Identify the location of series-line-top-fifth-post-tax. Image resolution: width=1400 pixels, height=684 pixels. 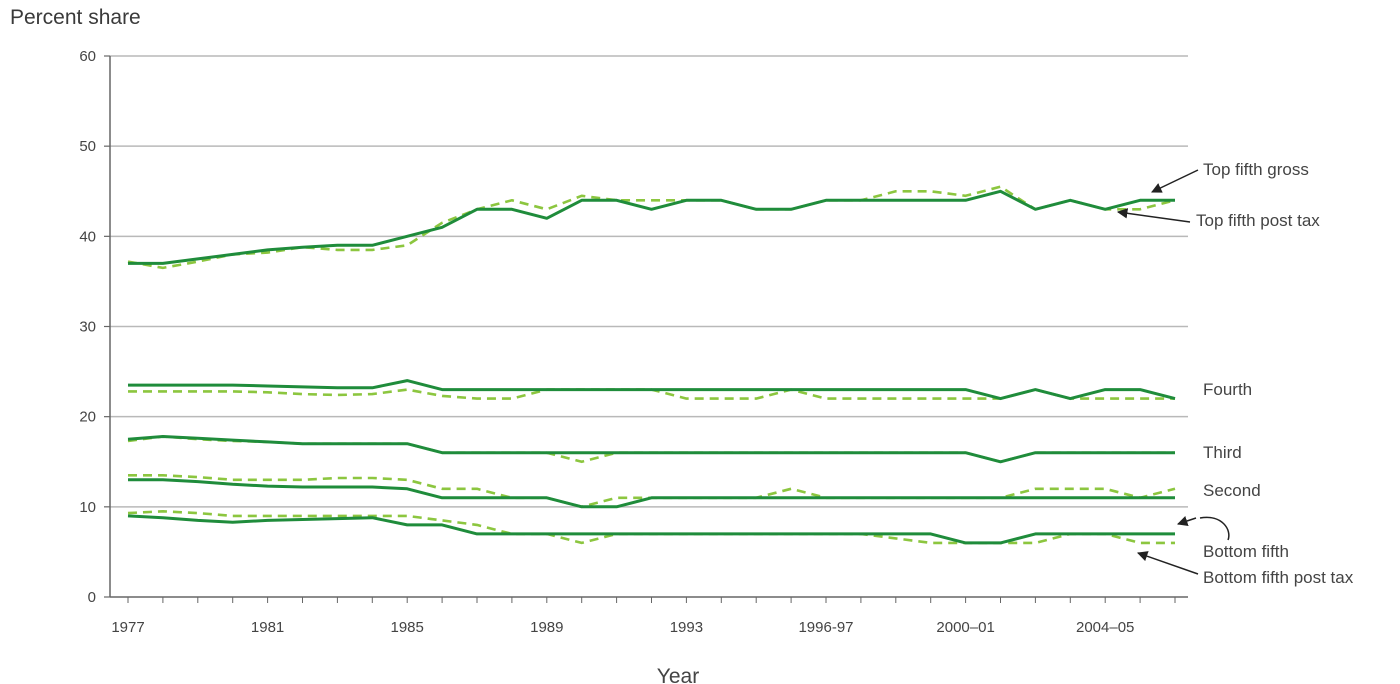
(651, 227).